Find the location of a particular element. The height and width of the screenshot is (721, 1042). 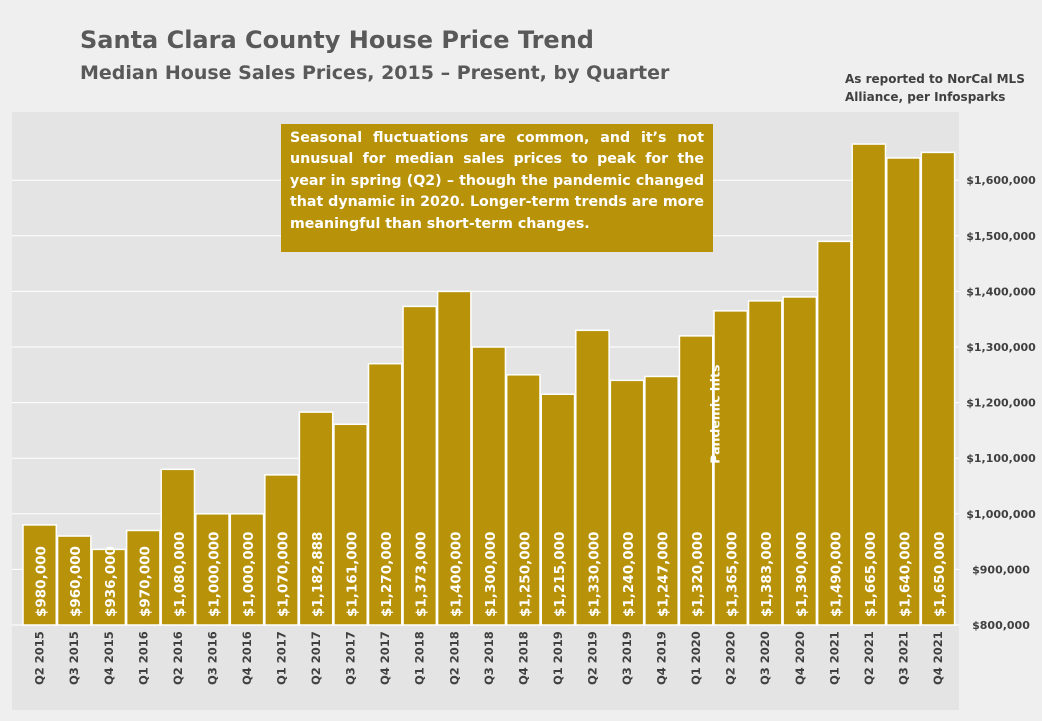

y-tick-label: $1,000,000 is located at coordinates (1001, 514).